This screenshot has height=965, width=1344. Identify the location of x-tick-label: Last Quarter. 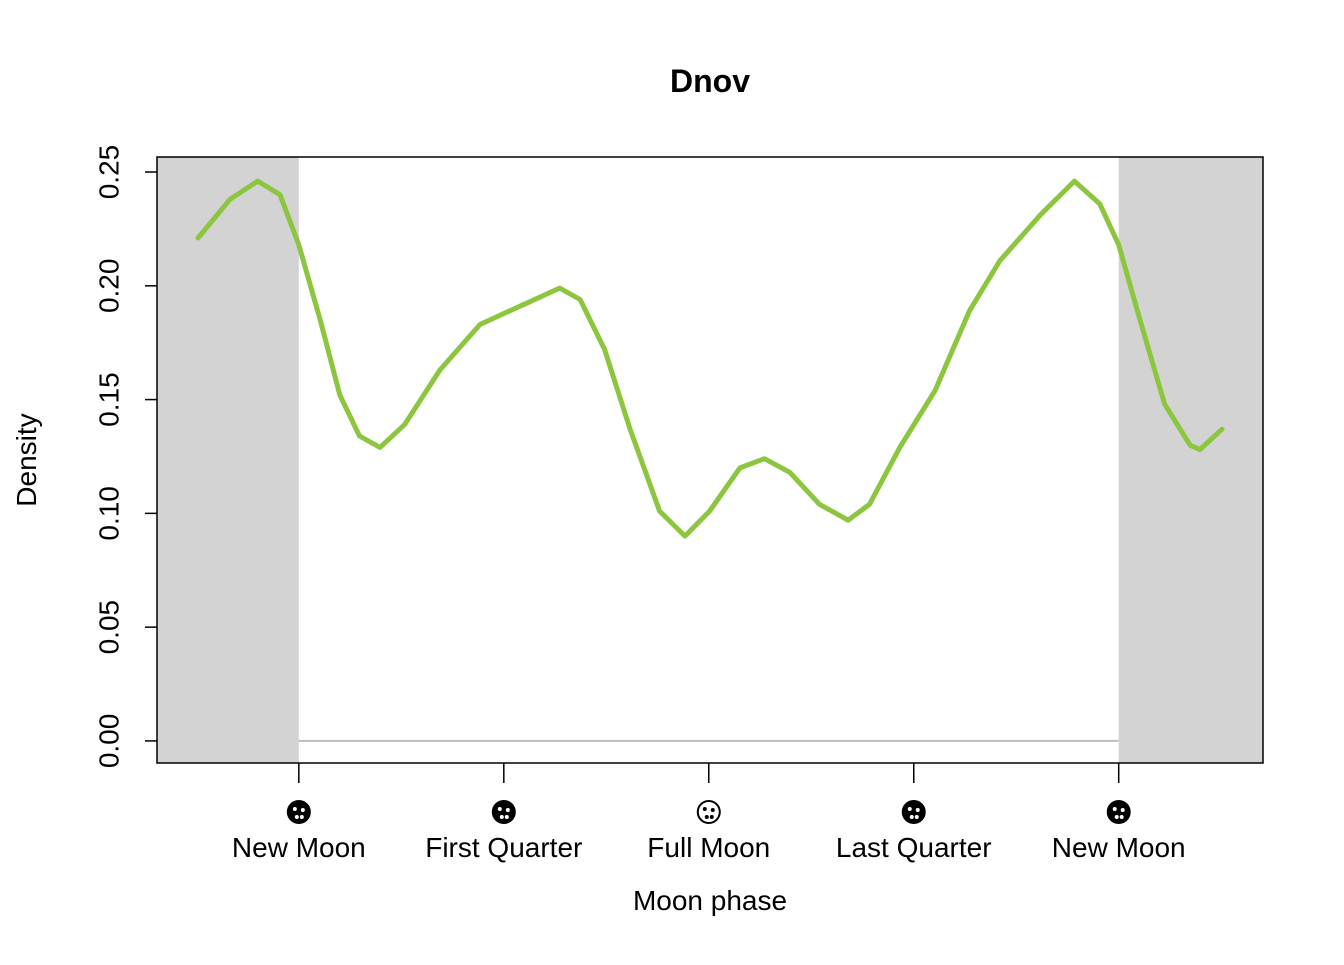
(914, 847).